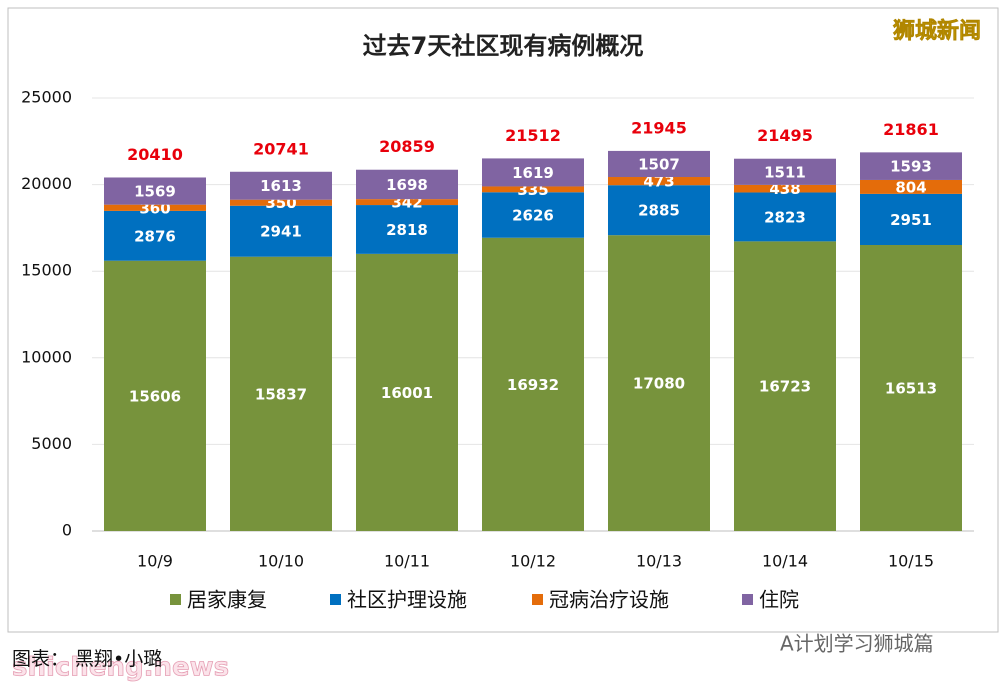 The image size is (1005, 693). I want to click on x-tick-label: 10/10, so click(281, 561).